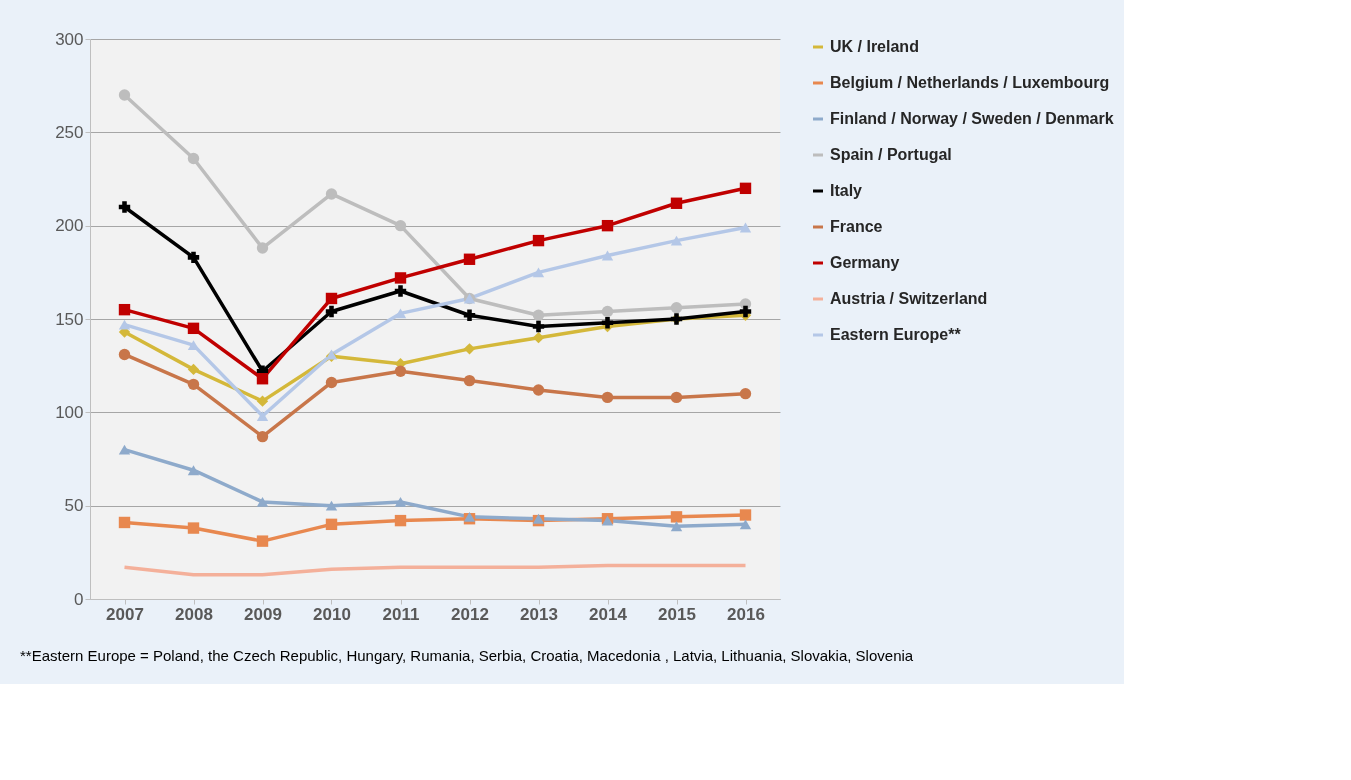  Describe the element at coordinates (69, 226) in the screenshot. I see `y-tick-label: 200` at that location.